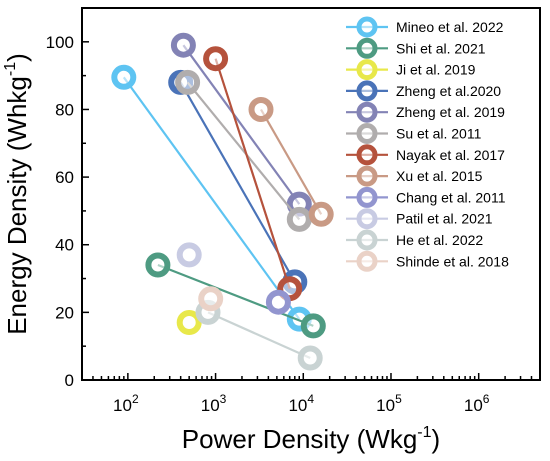  I want to click on x-tick-label: 10², so click(126, 403).